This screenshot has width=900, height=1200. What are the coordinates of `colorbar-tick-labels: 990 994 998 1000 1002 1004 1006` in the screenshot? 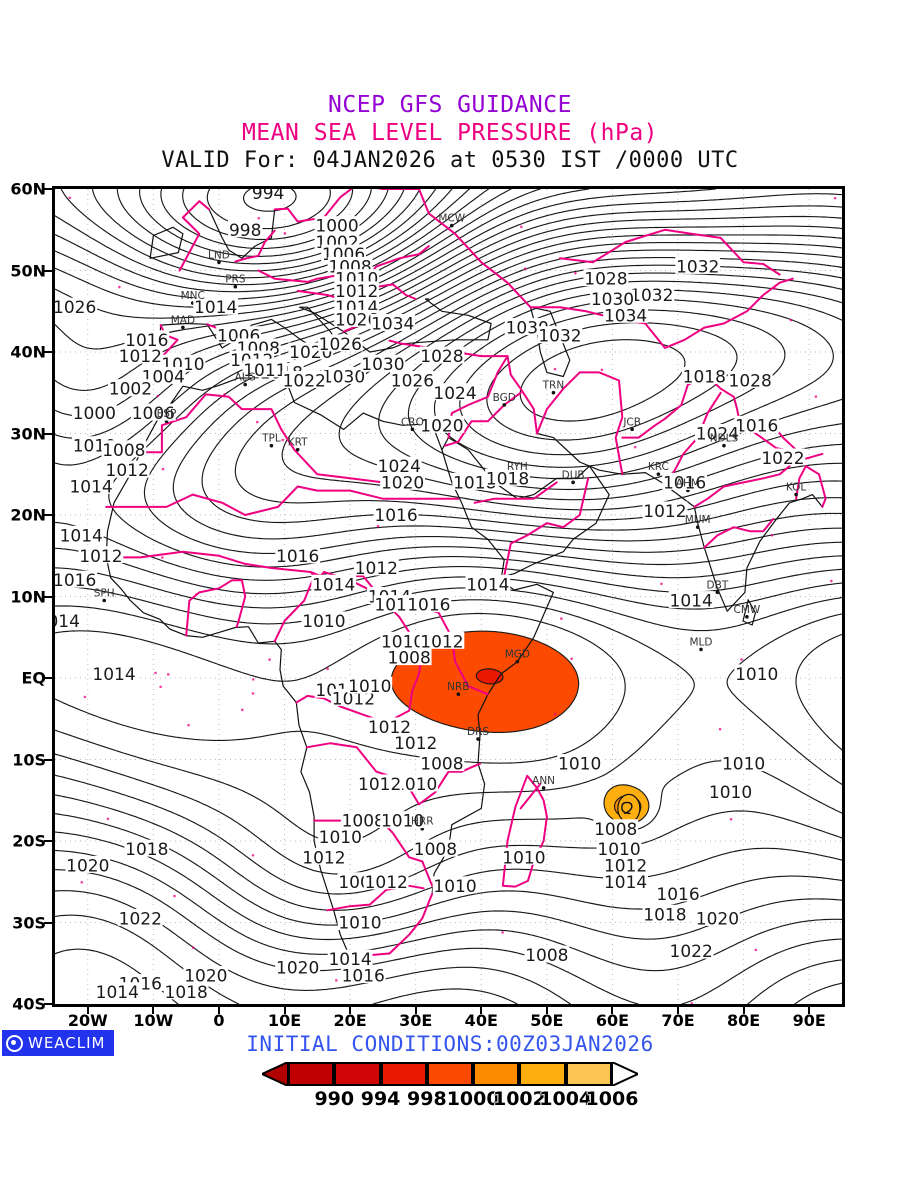 It's located at (454, 1100).